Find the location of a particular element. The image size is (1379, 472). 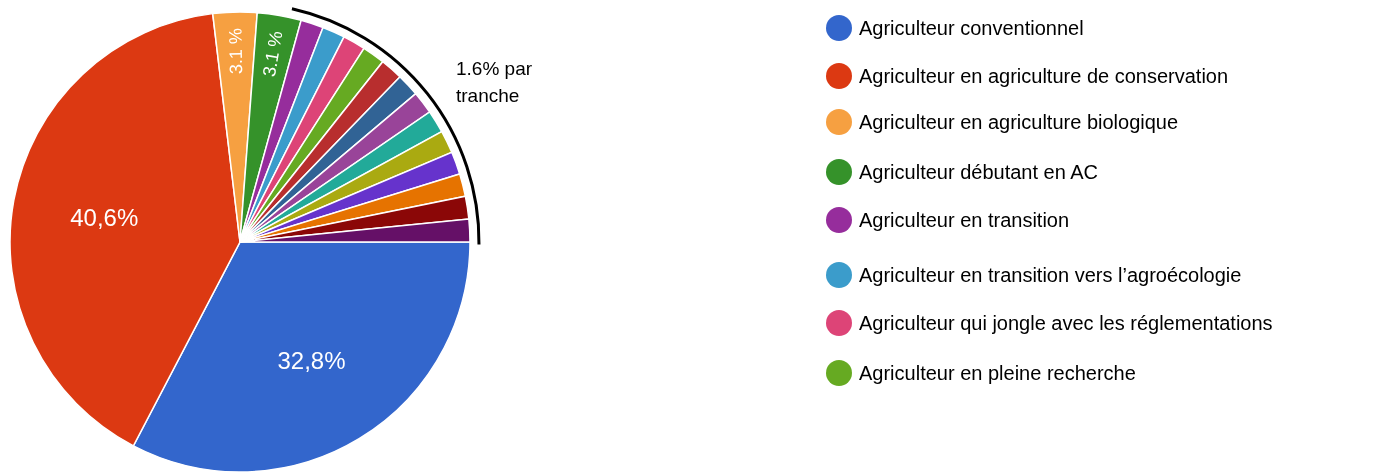

legend-label: Agriculteur en transition vers l’agroécologie is located at coordinates (1050, 275).